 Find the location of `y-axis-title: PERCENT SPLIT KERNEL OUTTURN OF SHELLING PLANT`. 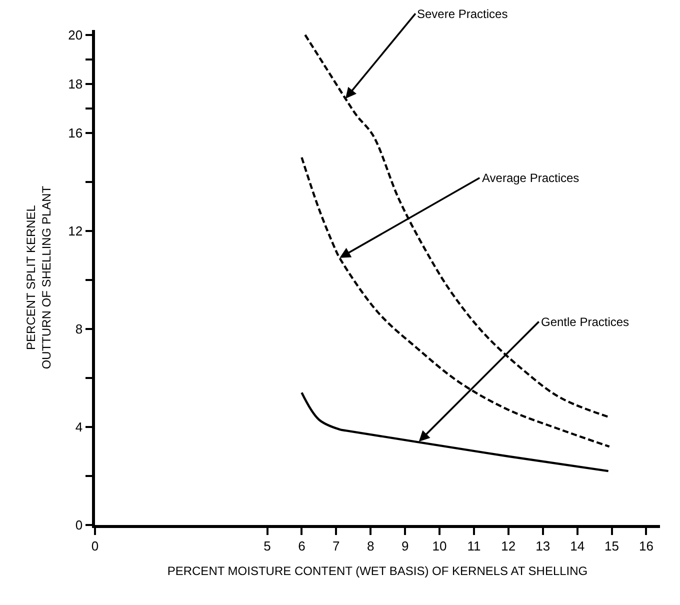

y-axis-title: PERCENT SPLIT KERNEL OUTTURN OF SHELLING PLANT is located at coordinates (39, 277).